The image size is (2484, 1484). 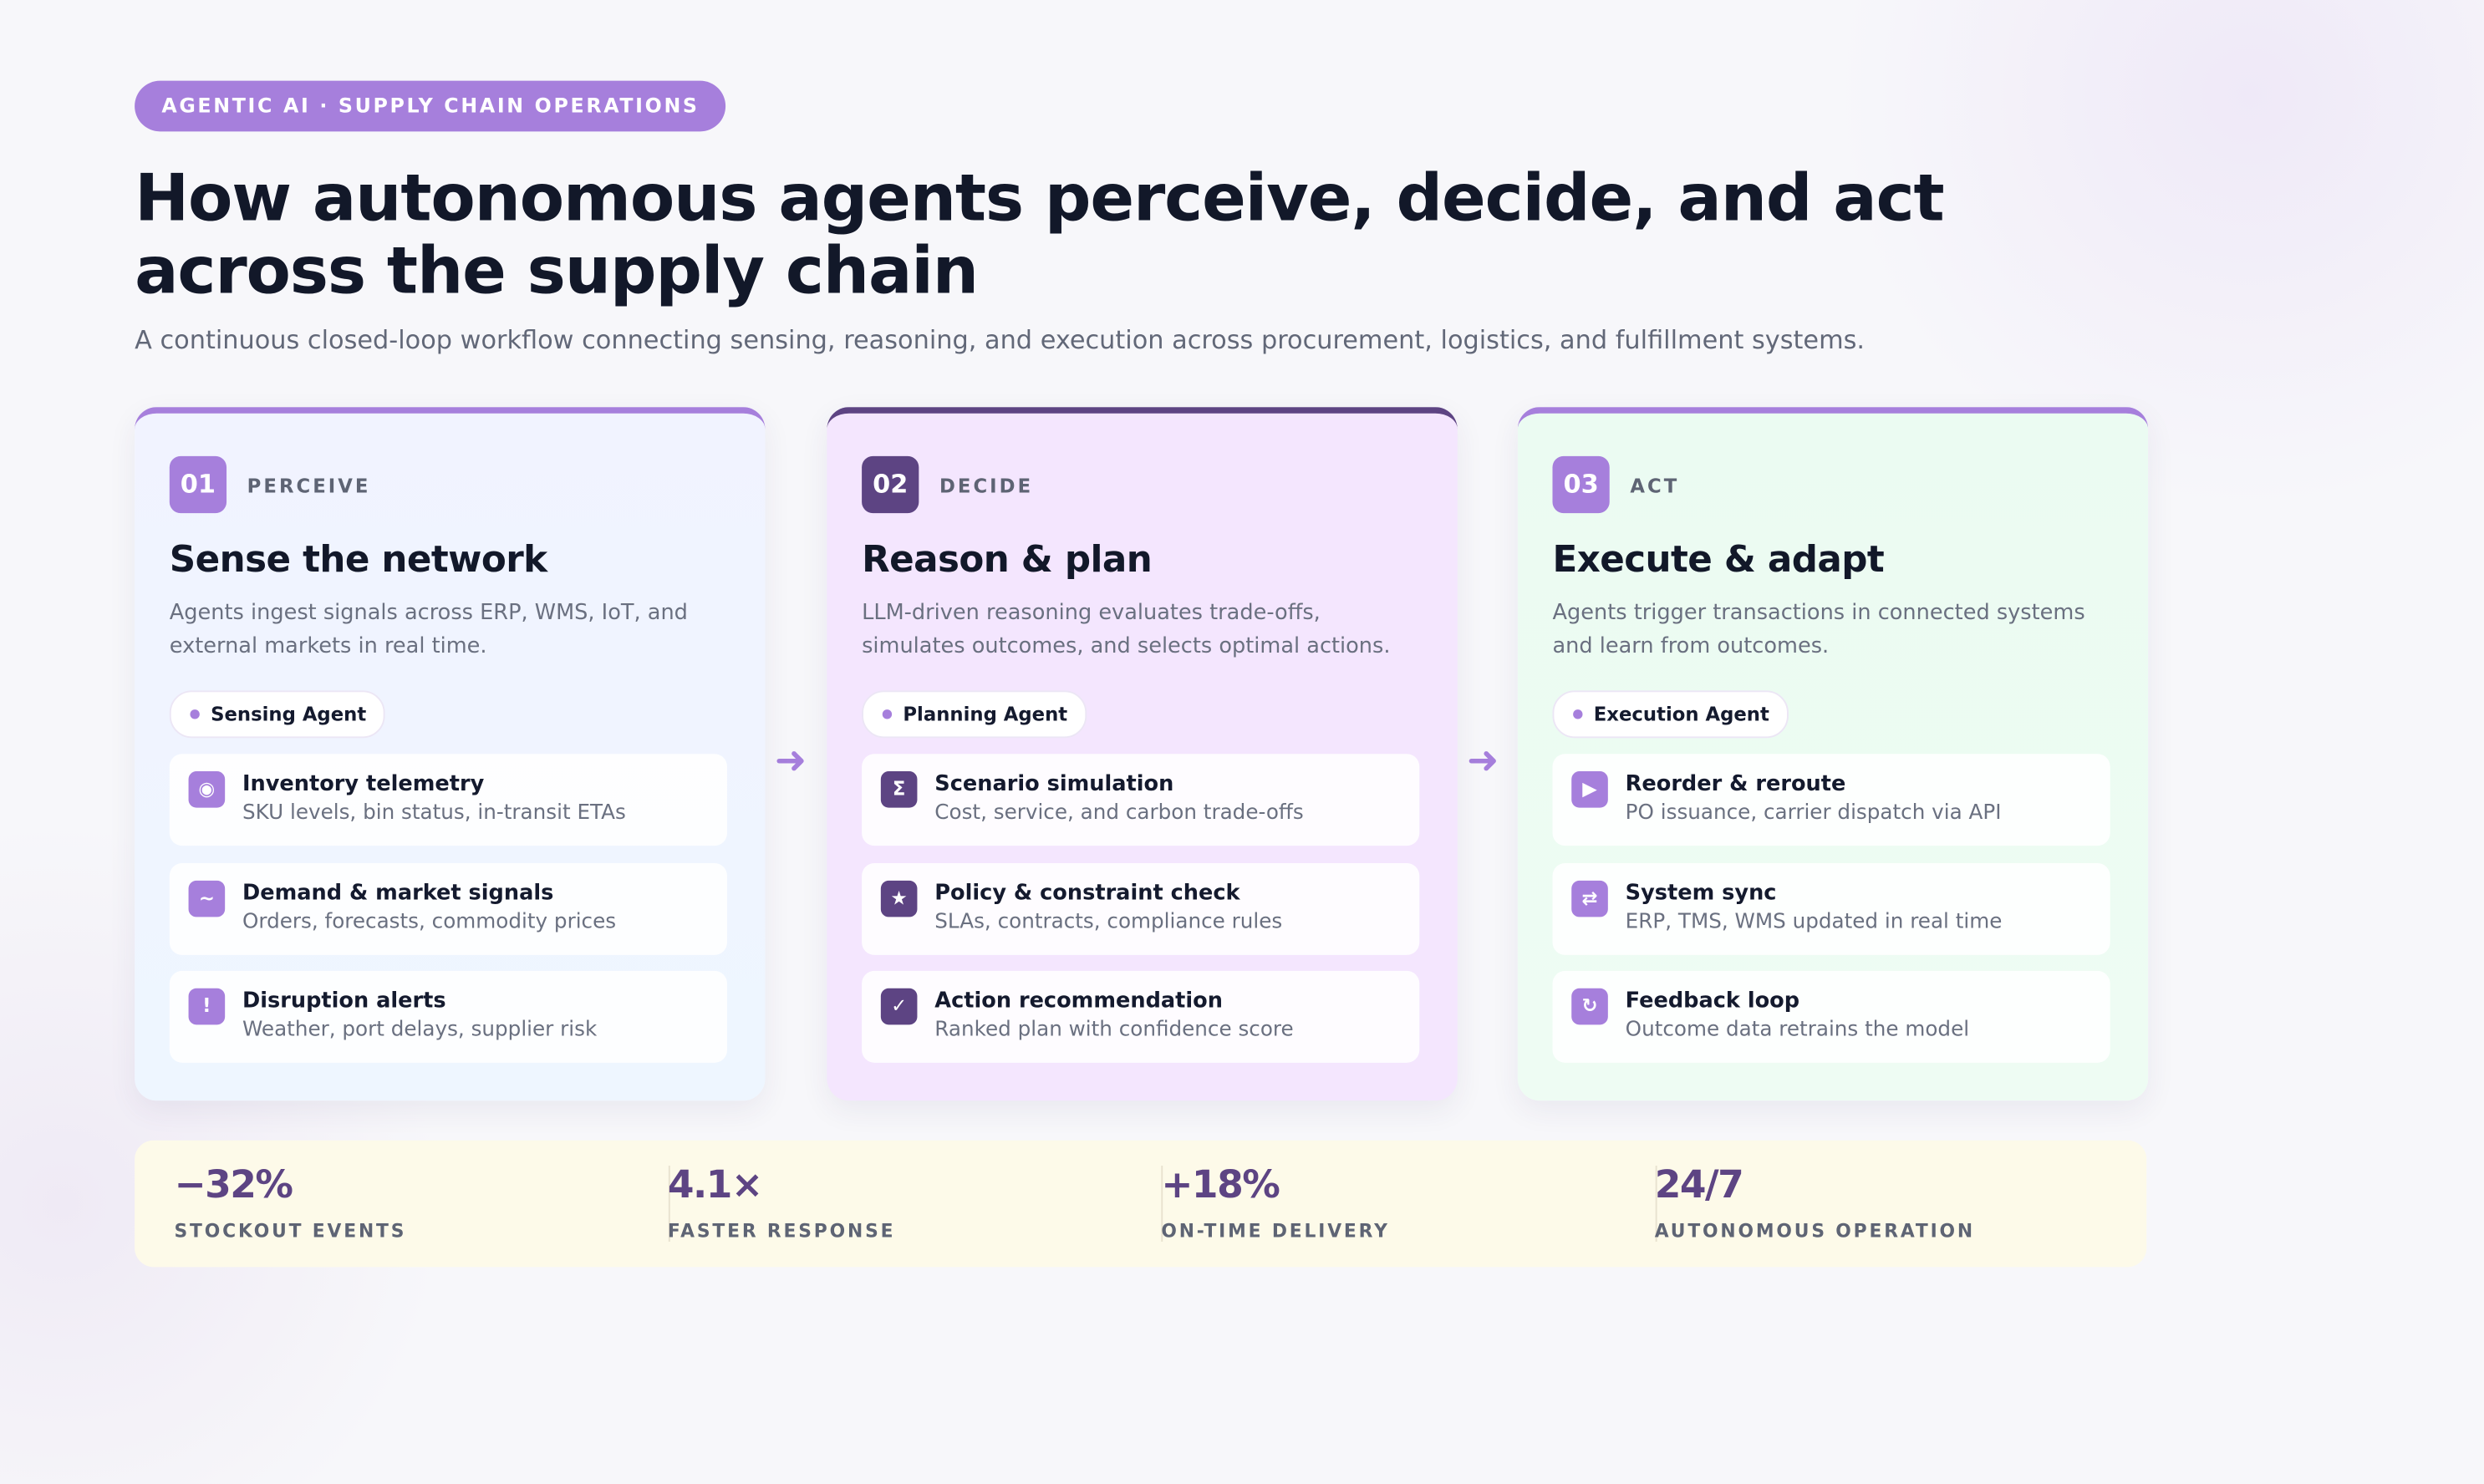 What do you see at coordinates (1078, 1001) in the screenshot?
I see `step-title: Action recommendation` at bounding box center [1078, 1001].